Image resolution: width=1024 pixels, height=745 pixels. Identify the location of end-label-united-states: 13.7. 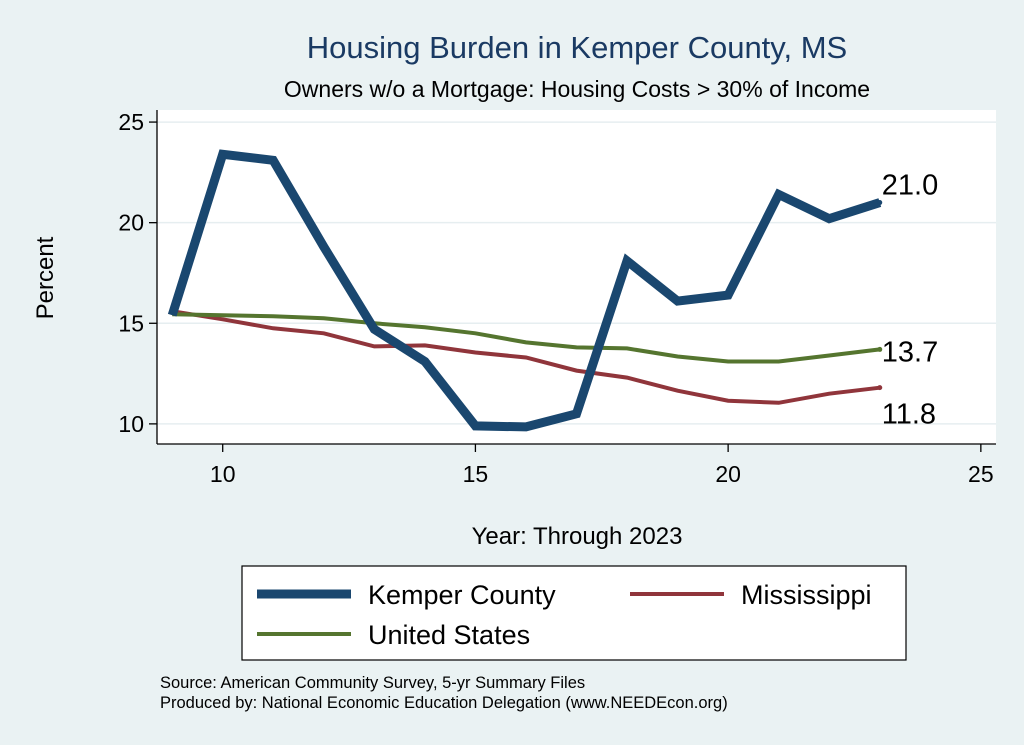
(910, 352).